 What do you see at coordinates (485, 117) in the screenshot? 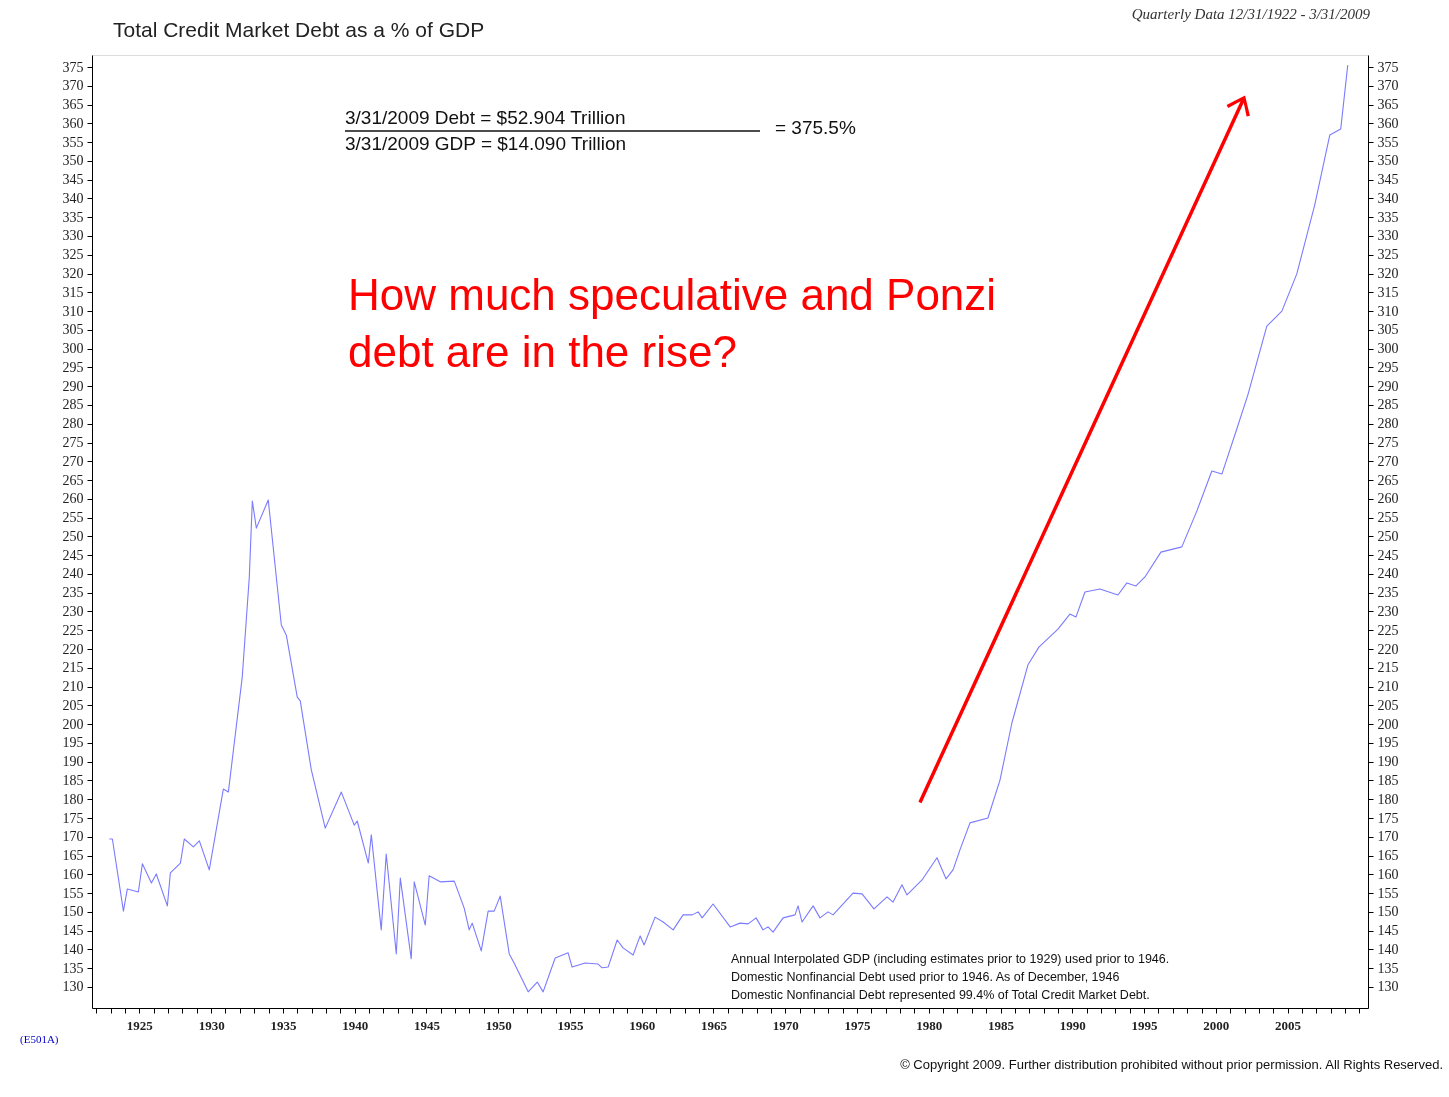
I see `annotation: 3/31/2009 Debt = $52.904 Trillion` at bounding box center [485, 117].